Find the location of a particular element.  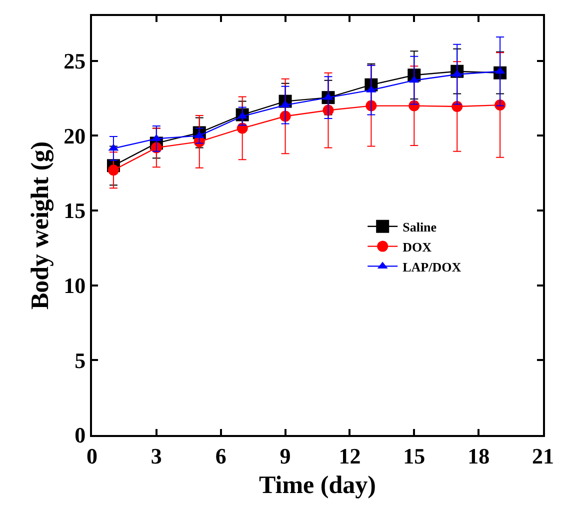

y-tick-label: 0 is located at coordinates (80, 435).